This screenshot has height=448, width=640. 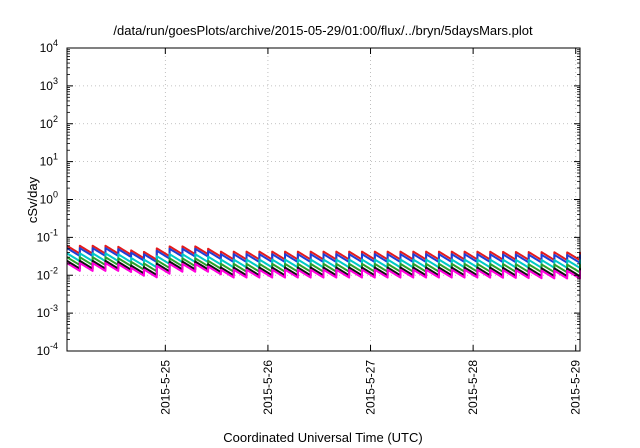 I want to click on y-tick-label: 10⁻⁴, so click(x=47, y=349).